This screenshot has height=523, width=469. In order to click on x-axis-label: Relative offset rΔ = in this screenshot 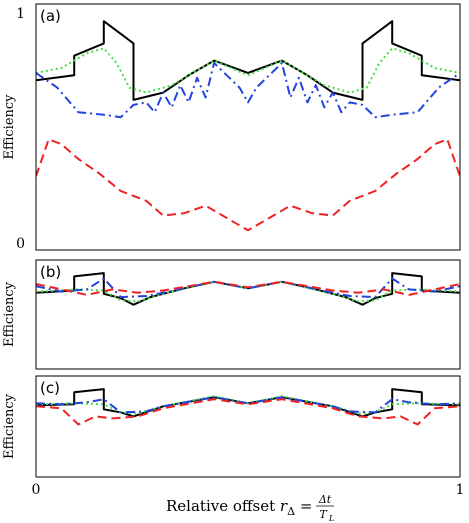, I will do `click(239, 507)`.